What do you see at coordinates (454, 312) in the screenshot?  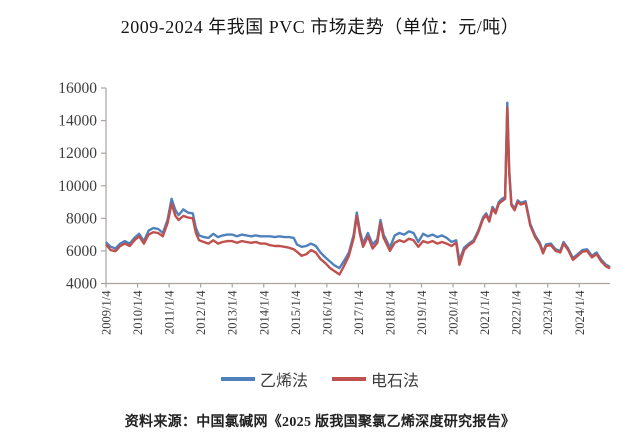 I see `x-tick-label: 2020/1/4` at bounding box center [454, 312].